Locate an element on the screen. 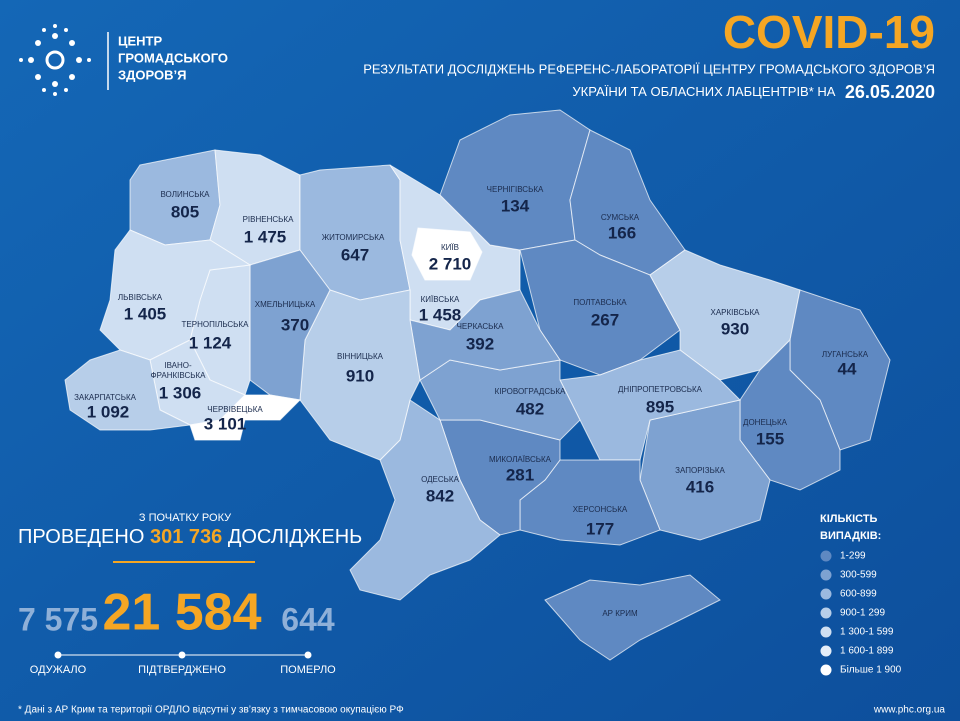  region-value: 842 is located at coordinates (440, 495).